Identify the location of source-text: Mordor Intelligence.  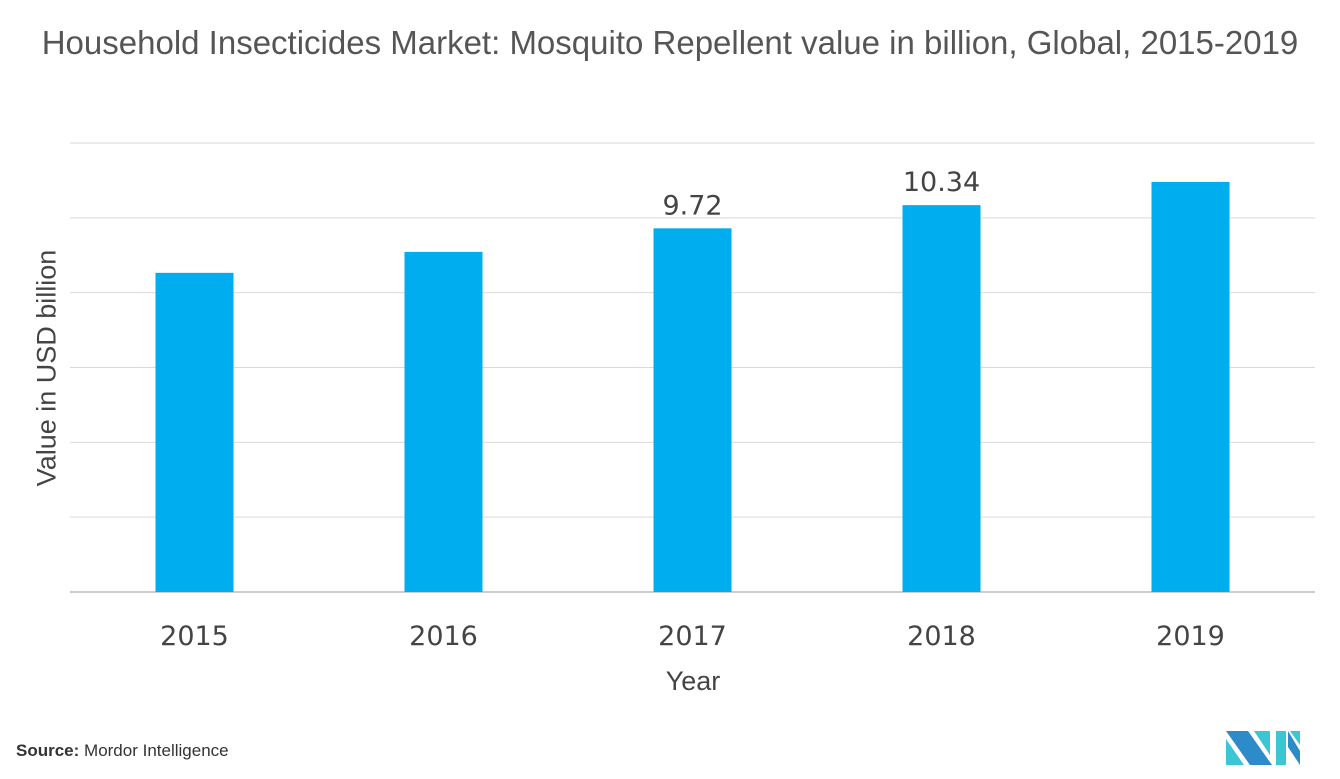
(156, 750).